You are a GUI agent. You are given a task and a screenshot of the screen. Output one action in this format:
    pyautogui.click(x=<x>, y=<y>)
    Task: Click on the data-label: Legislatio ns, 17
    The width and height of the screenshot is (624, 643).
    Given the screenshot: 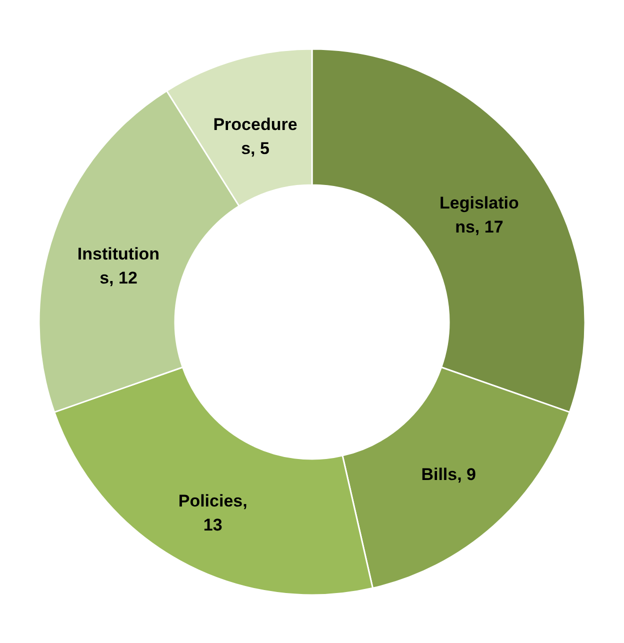 What is the action you would take?
    pyautogui.click(x=479, y=214)
    